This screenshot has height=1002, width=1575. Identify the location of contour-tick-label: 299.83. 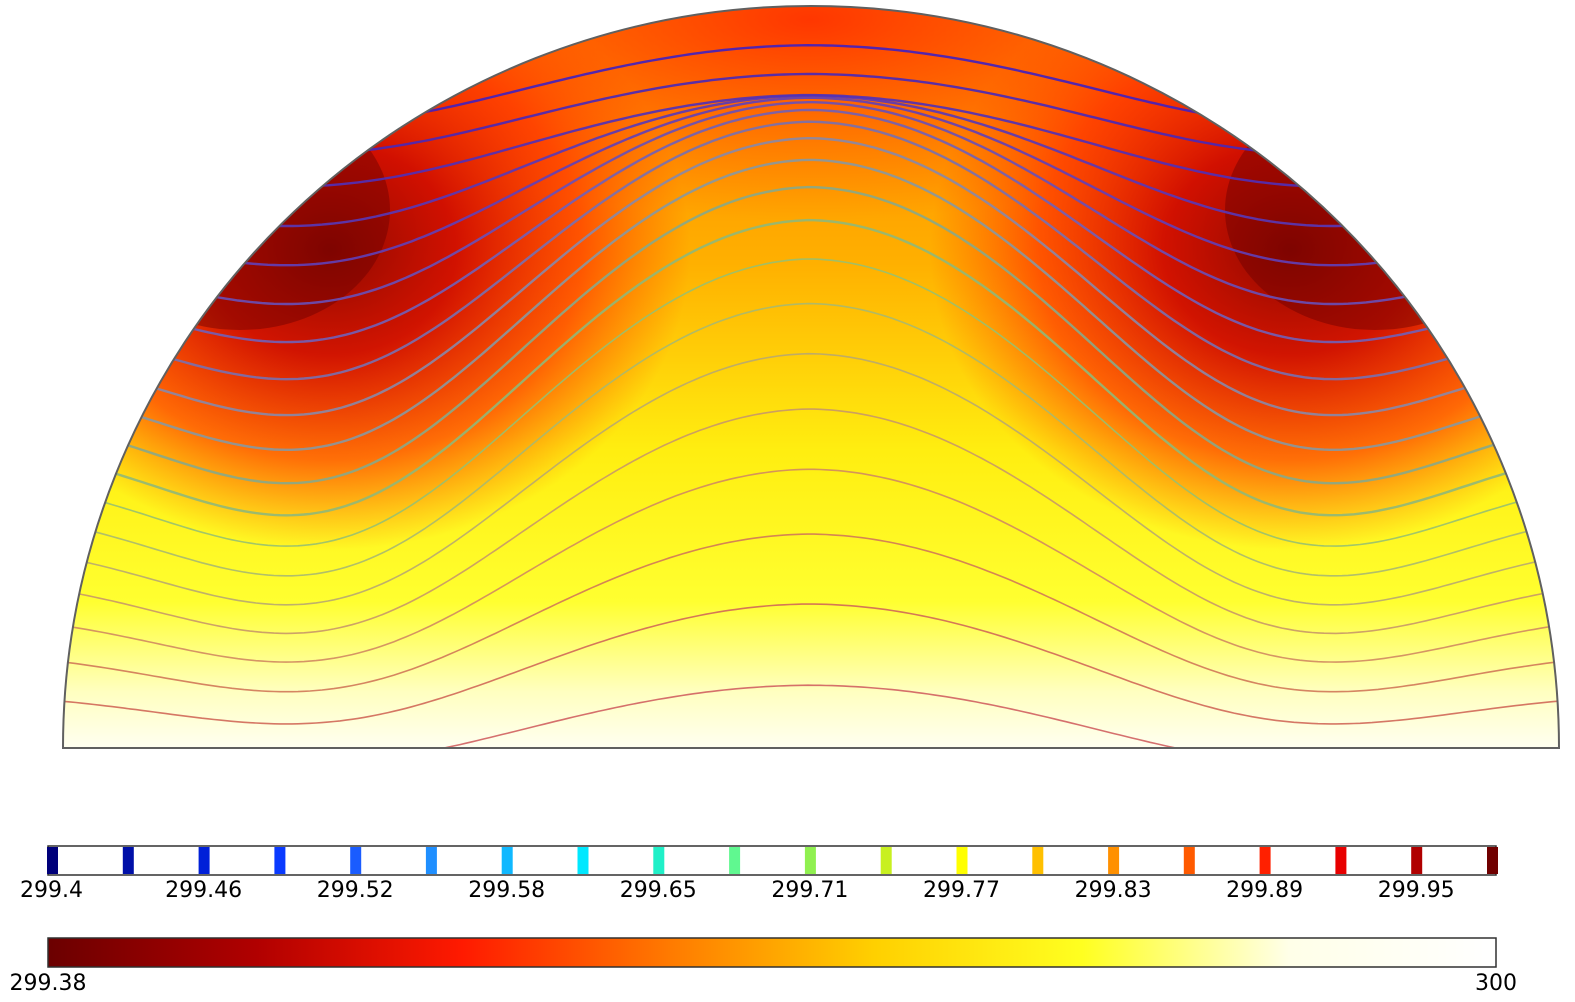
(1113, 890).